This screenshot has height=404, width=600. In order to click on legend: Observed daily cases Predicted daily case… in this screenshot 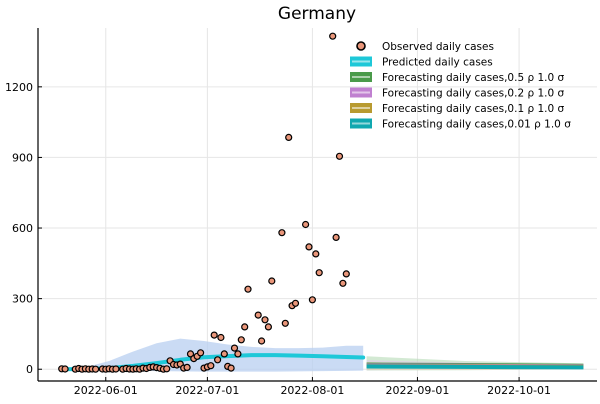, I will do `click(460, 86)`.